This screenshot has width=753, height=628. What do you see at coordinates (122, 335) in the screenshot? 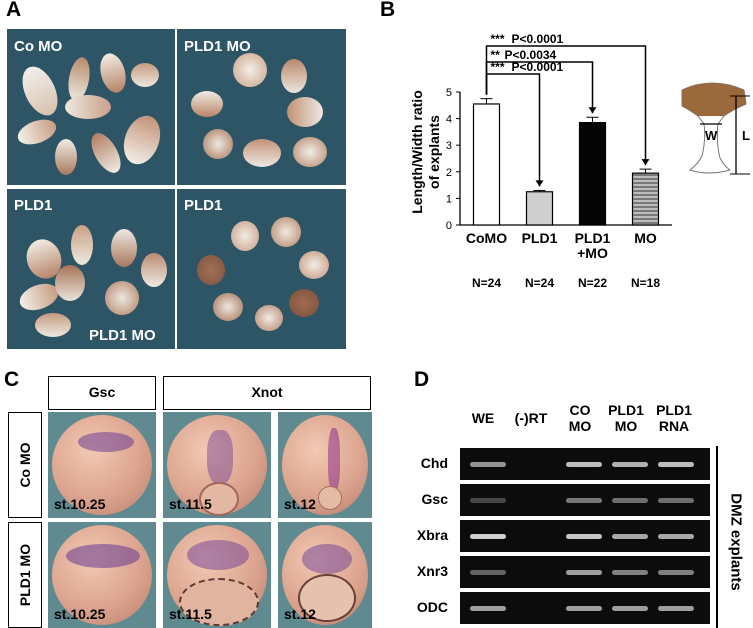
I see `photo-overlay-label: PLD1 MO` at bounding box center [122, 335].